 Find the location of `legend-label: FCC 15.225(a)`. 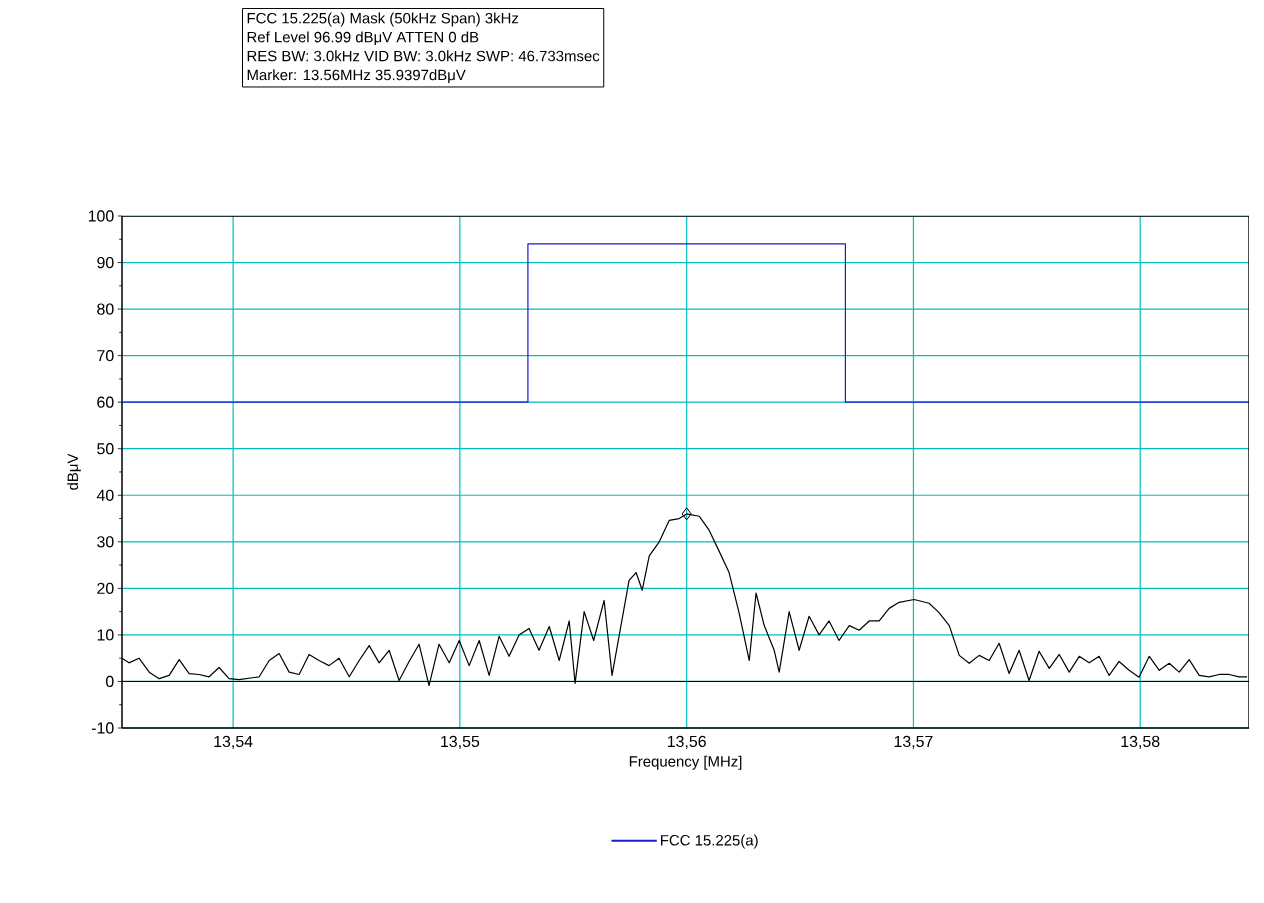

legend-label: FCC 15.225(a) is located at coordinates (709, 841).